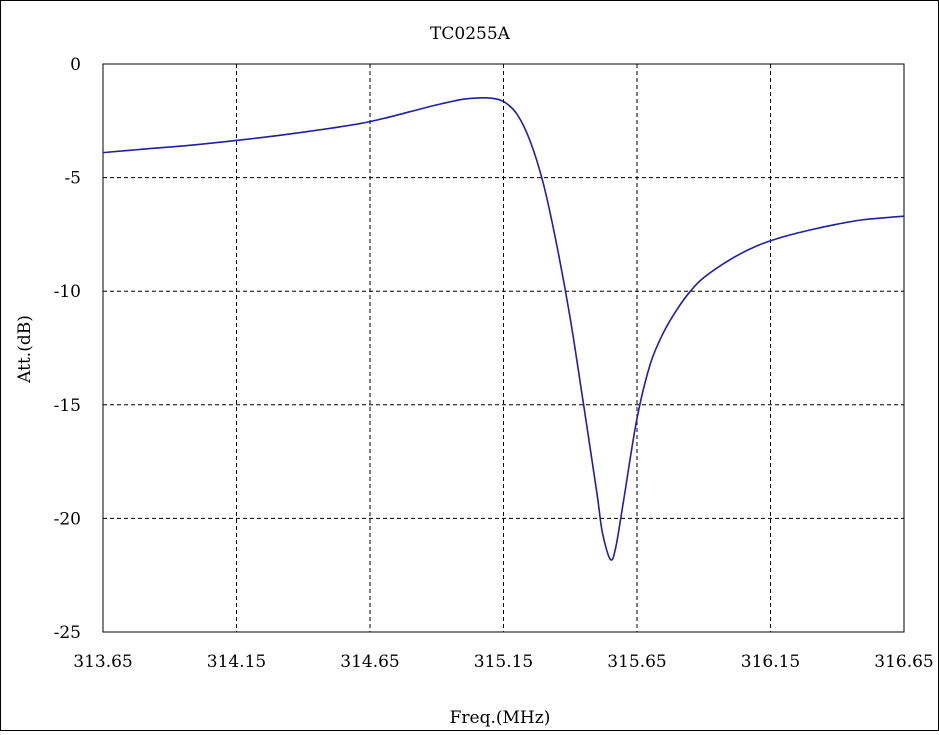 The height and width of the screenshot is (735, 939). Describe the element at coordinates (75, 65) in the screenshot. I see `y-tick-label: 0` at that location.